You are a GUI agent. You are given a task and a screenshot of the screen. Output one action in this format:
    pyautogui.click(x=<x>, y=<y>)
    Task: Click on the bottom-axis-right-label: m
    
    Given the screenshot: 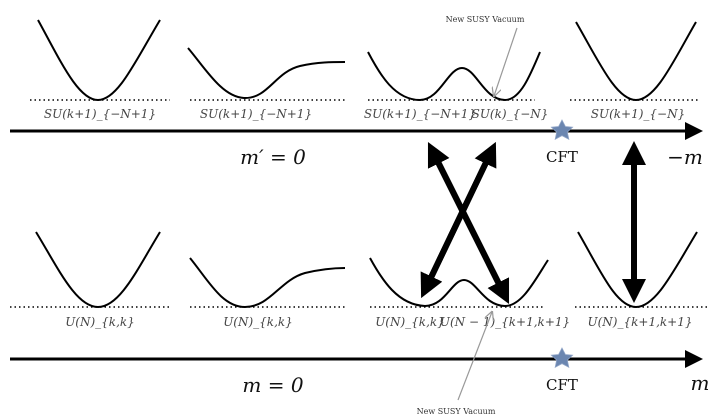 What is the action you would take?
    pyautogui.click(x=700, y=383)
    